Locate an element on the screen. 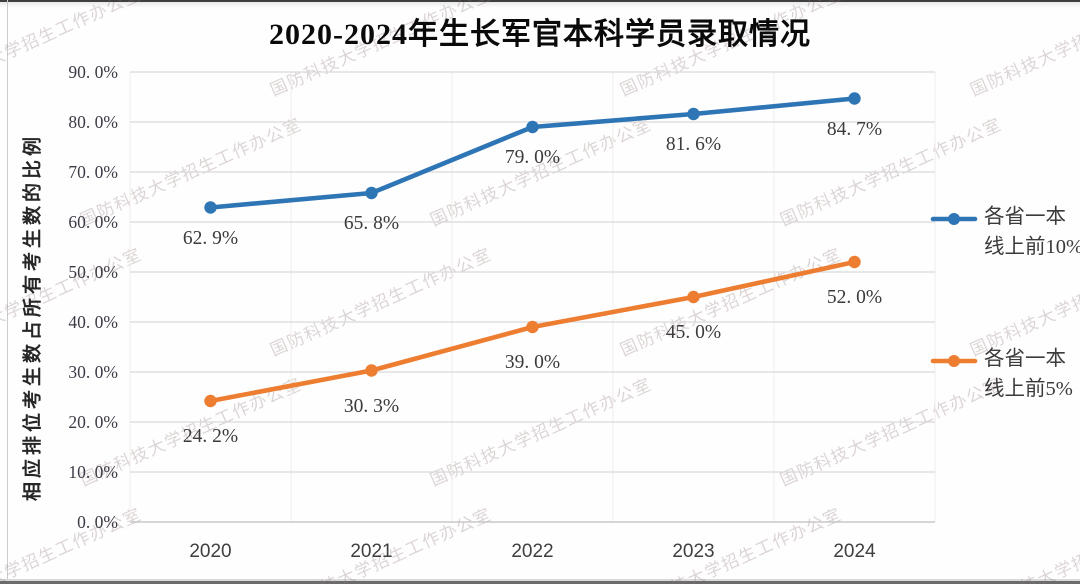 This screenshot has height=584, width=1080. x-axis-tick: 2024 is located at coordinates (854, 551).